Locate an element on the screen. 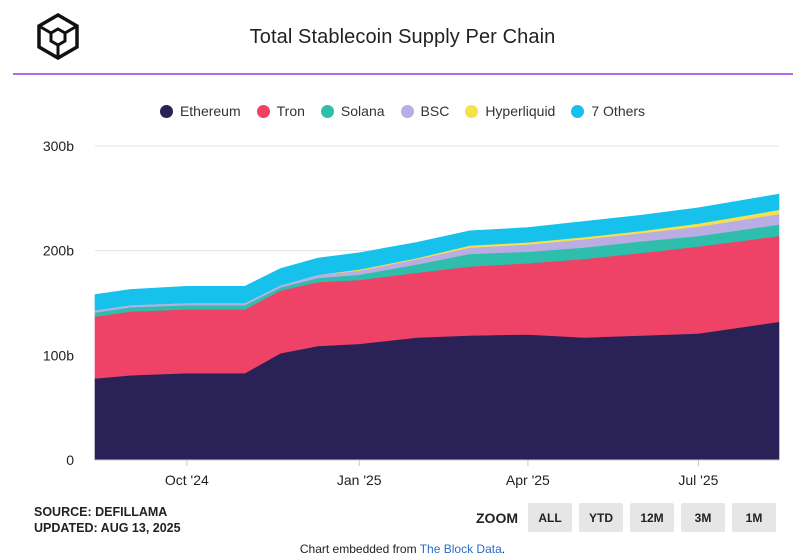 Image resolution: width=805 pixels, height=556 pixels. y-tick-label: 0 is located at coordinates (70, 460).